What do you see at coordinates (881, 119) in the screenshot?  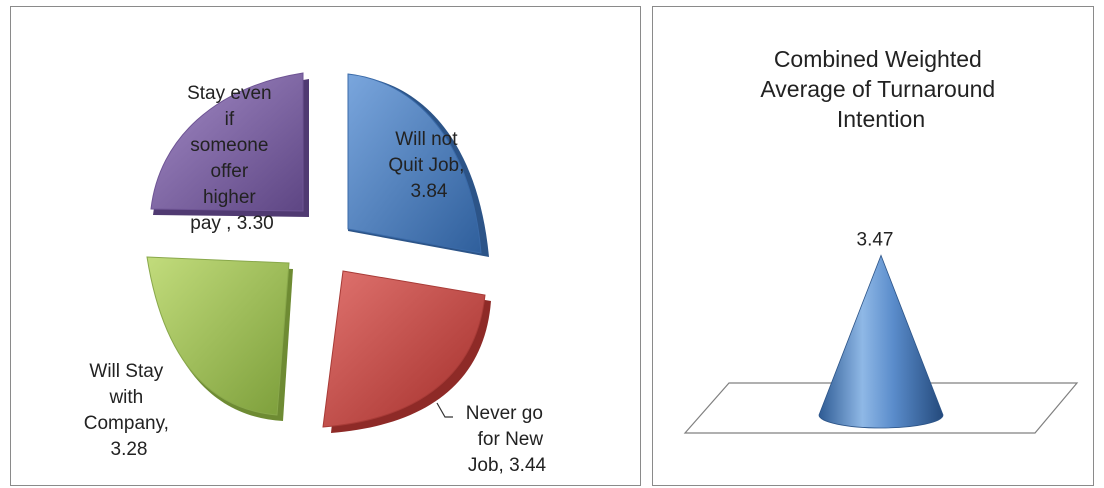 I see `title-line: Intention` at bounding box center [881, 119].